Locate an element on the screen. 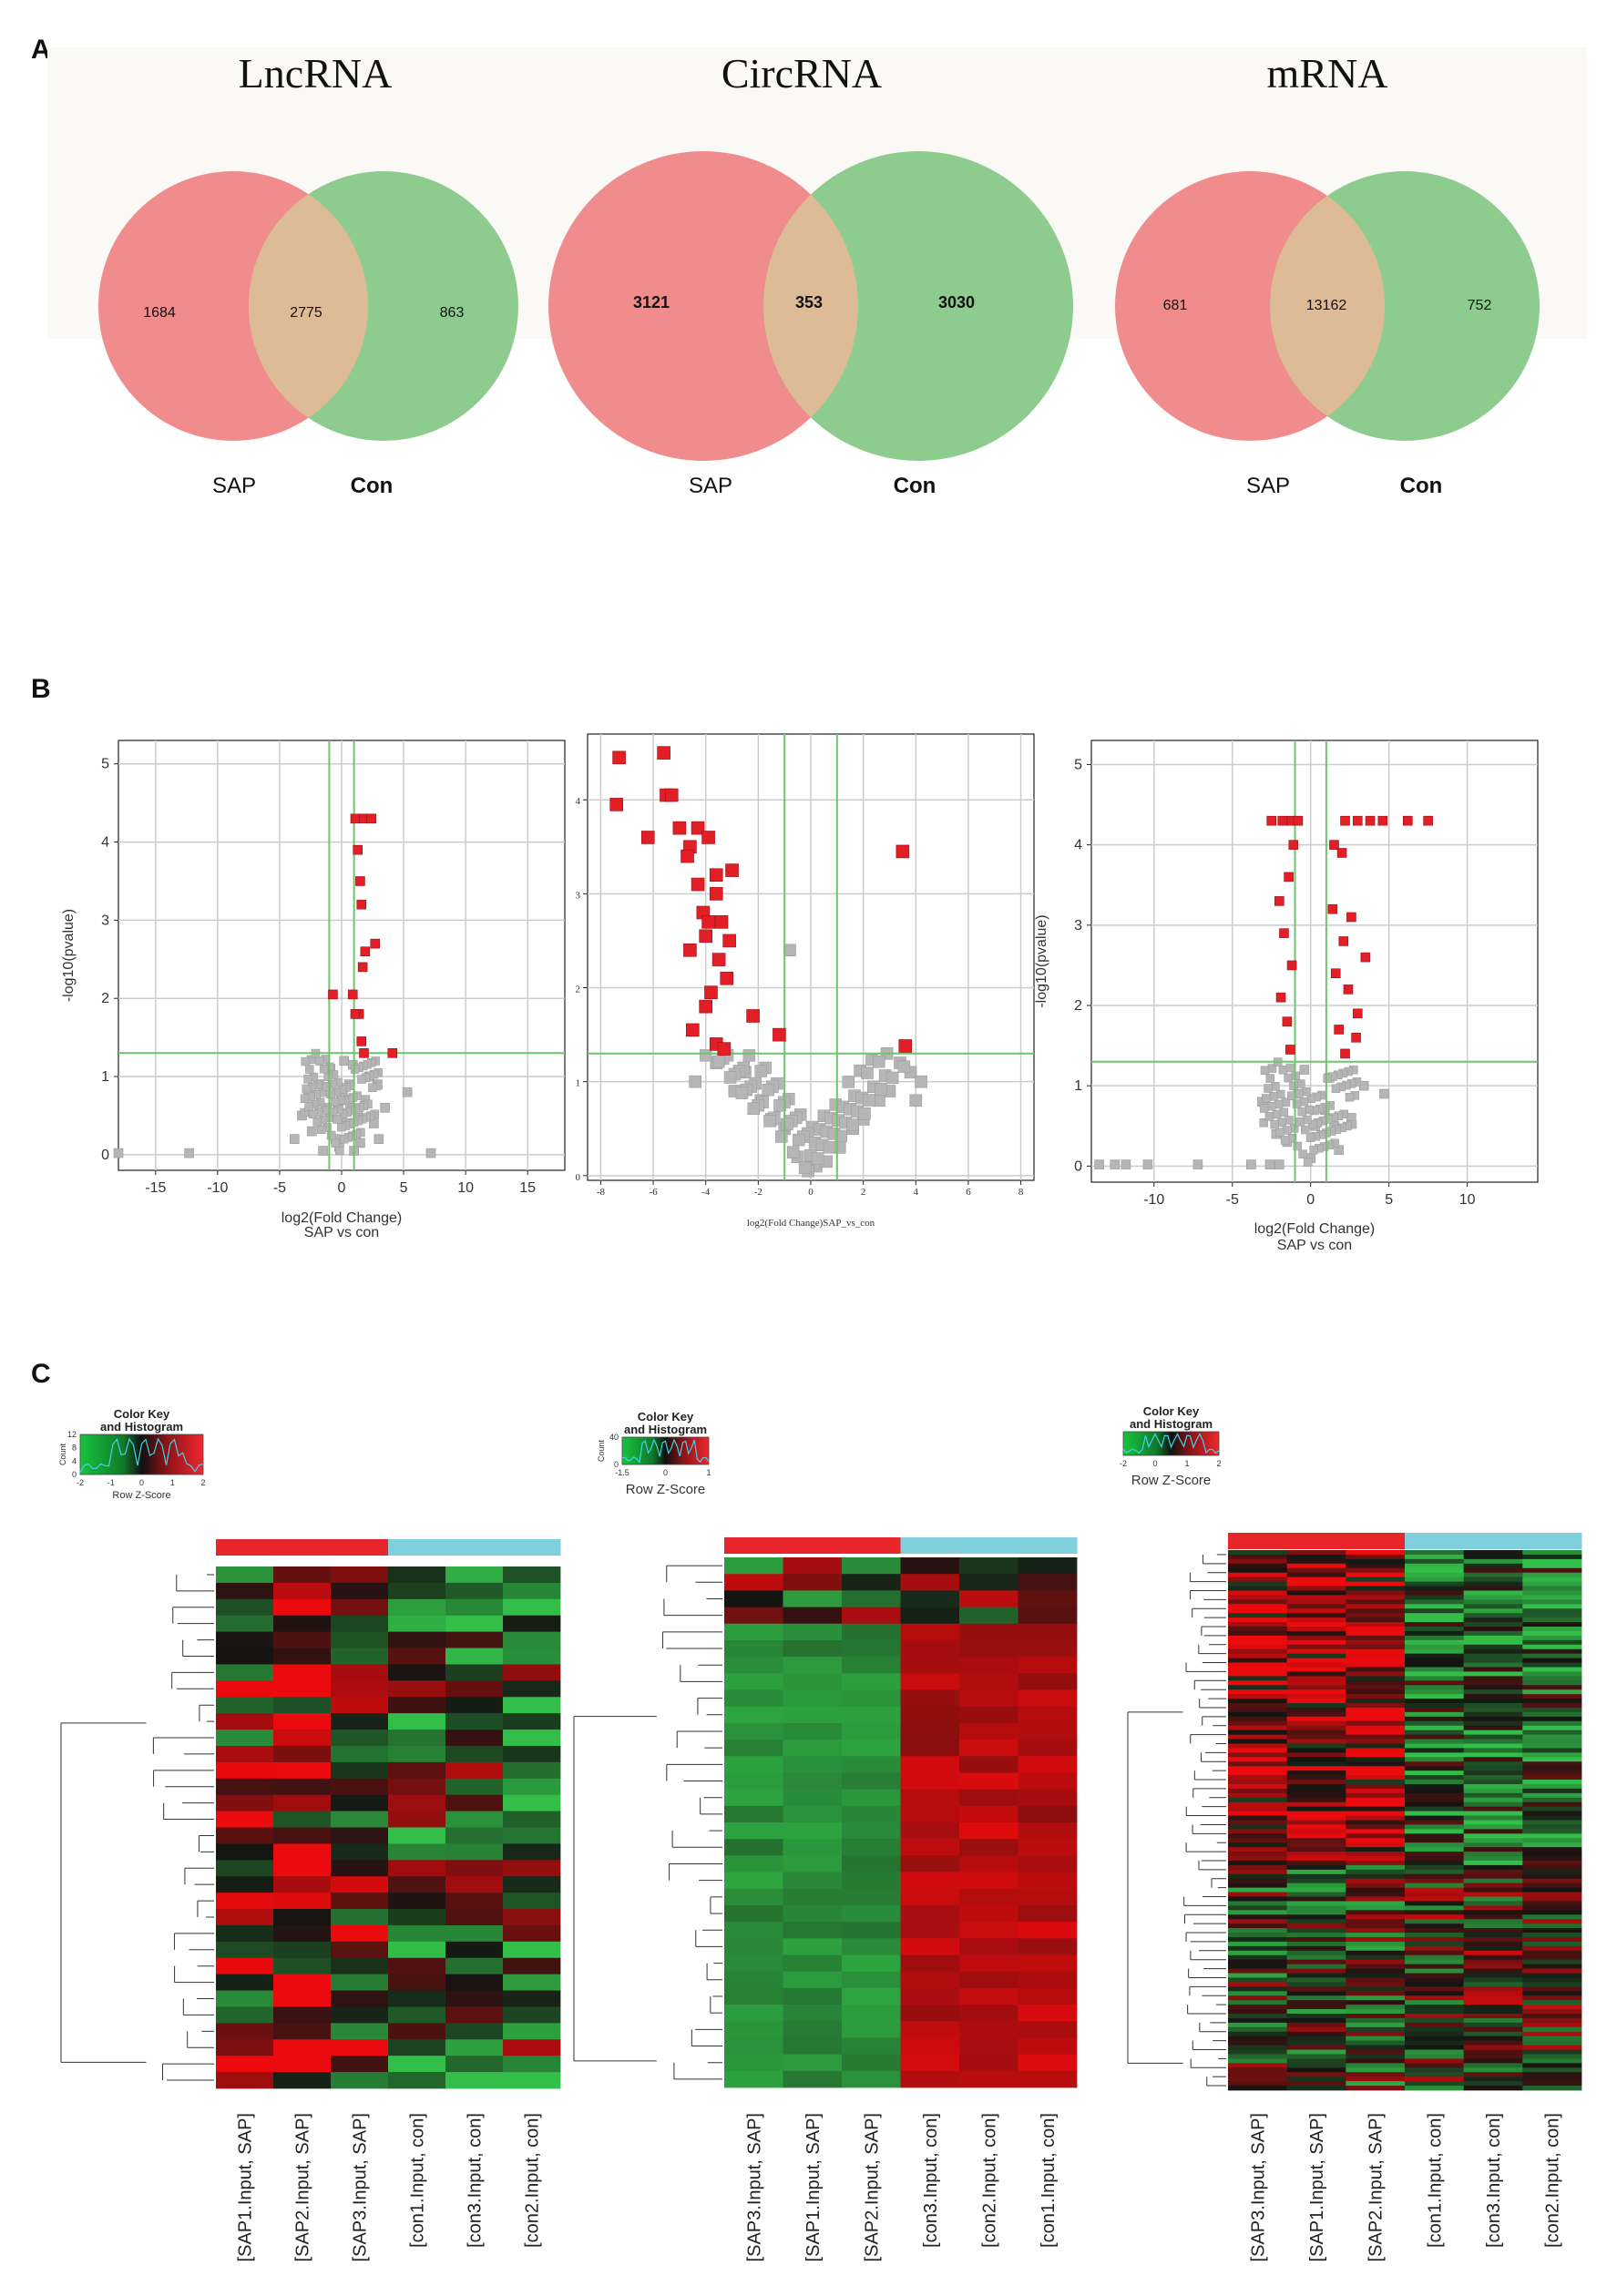 The width and height of the screenshot is (1617, 2296). color-key-title: Color Key is located at coordinates (666, 1417).